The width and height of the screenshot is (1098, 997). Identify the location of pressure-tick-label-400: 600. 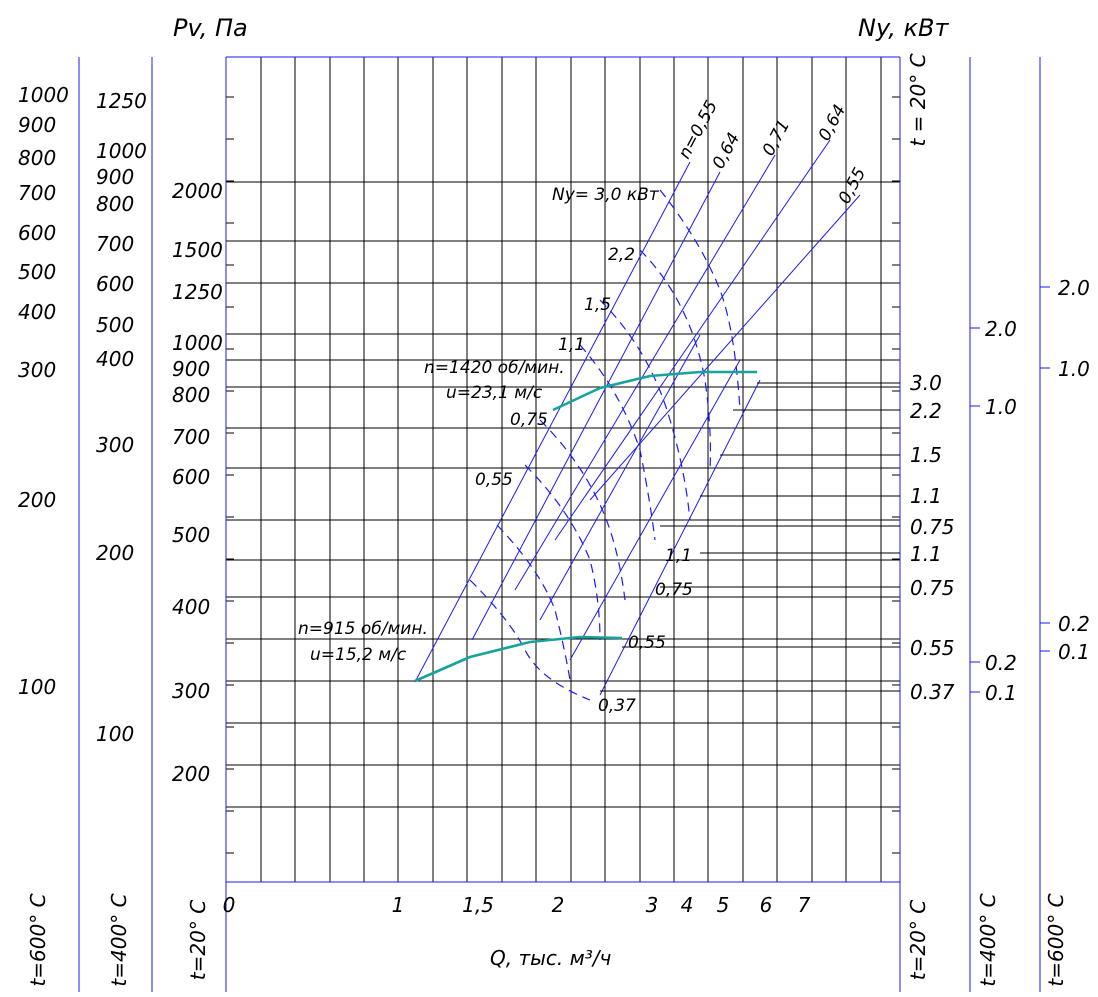
(115, 284).